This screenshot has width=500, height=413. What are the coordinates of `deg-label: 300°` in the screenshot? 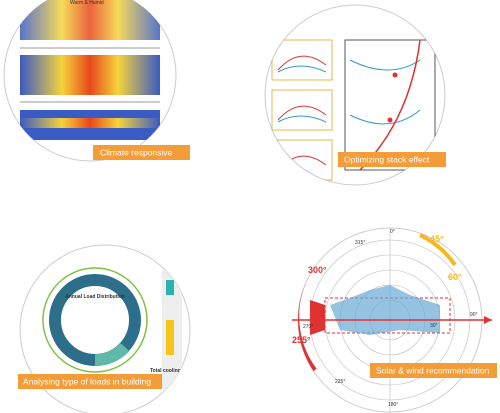 It's located at (317, 270).